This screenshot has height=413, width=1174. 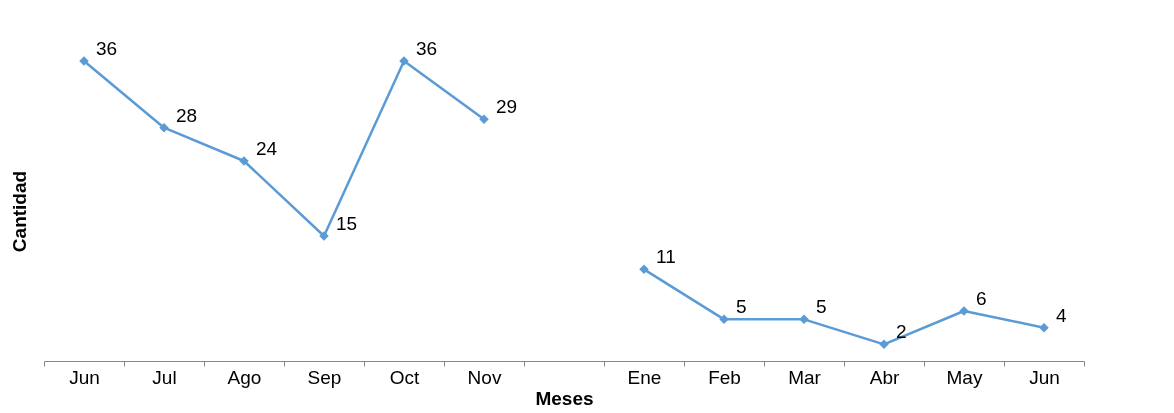 I want to click on data-label: 28, so click(x=187, y=115).